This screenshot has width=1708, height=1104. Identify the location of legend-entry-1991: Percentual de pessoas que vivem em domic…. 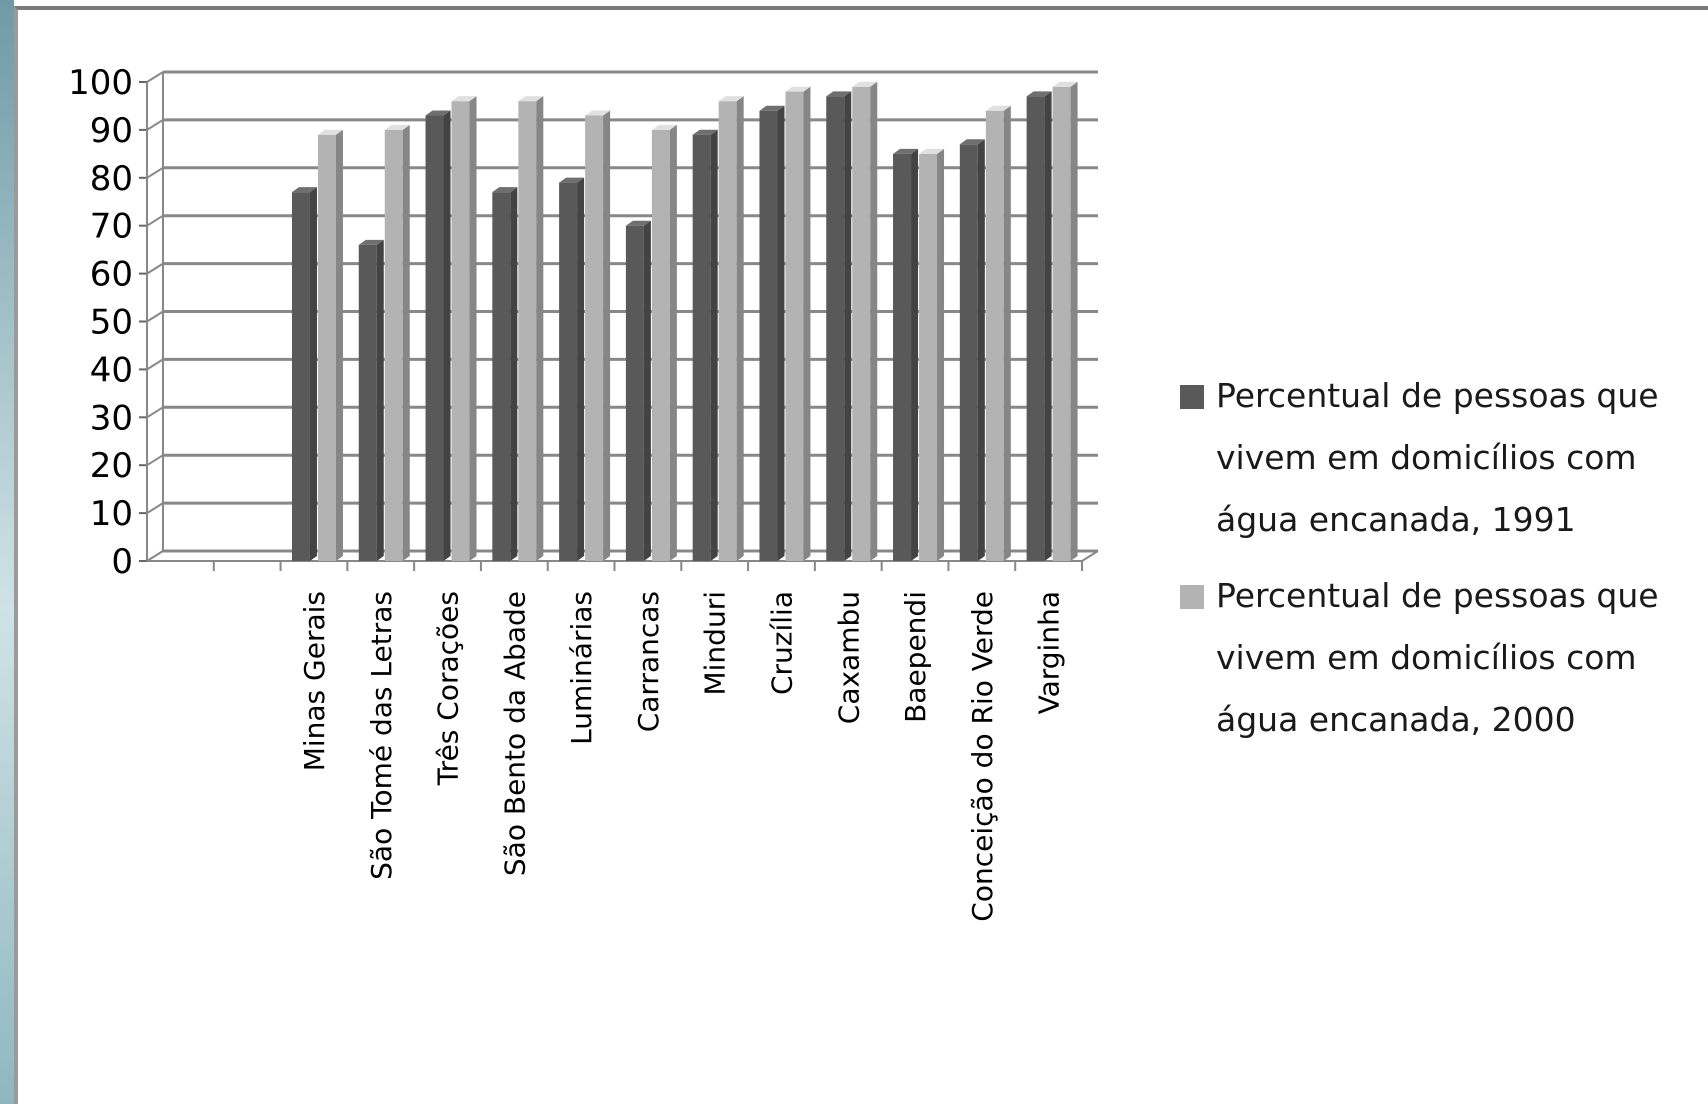
(1440, 458).